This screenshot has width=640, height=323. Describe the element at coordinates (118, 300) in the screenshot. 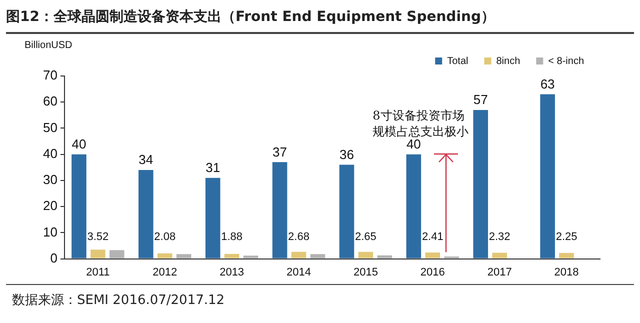

I see `source-note: 数据来源：SEMI 2016.07/2017.12` at that location.